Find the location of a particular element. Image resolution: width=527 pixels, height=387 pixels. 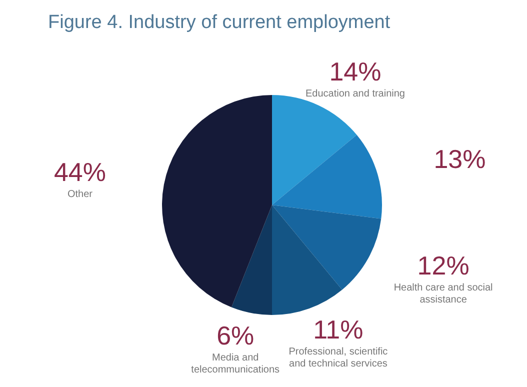

chart-title: Figure 4. Industry of current employment is located at coordinates (219, 22).